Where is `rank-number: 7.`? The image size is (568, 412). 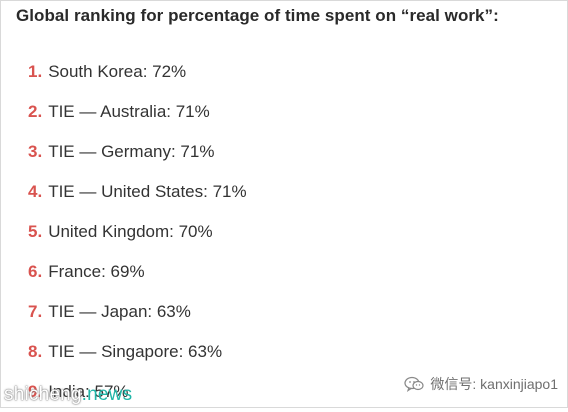
rank-number: 7. is located at coordinates (35, 311).